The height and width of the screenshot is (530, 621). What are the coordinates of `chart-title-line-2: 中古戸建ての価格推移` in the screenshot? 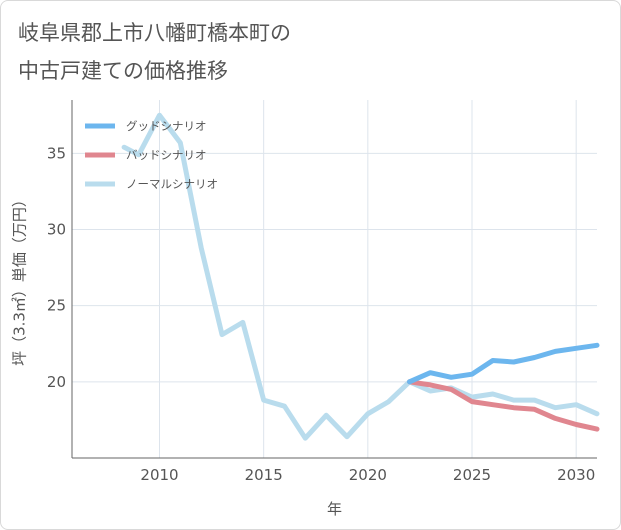 It's located at (123, 71).